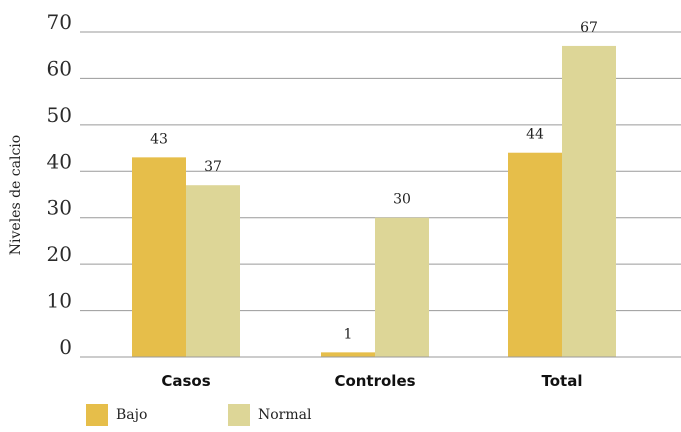  I want to click on legend: Bajo Normal, so click(198, 415).